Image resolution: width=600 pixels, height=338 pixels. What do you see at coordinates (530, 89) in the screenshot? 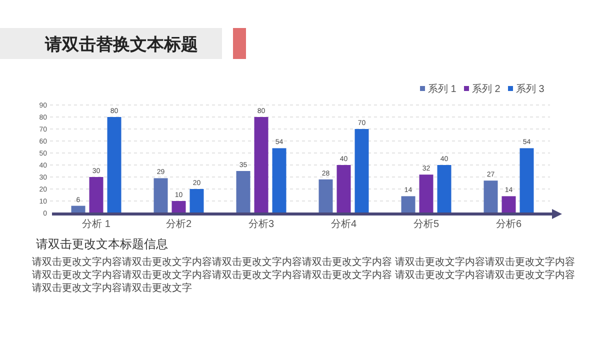
I see `legend-label: 系列 3` at bounding box center [530, 89].